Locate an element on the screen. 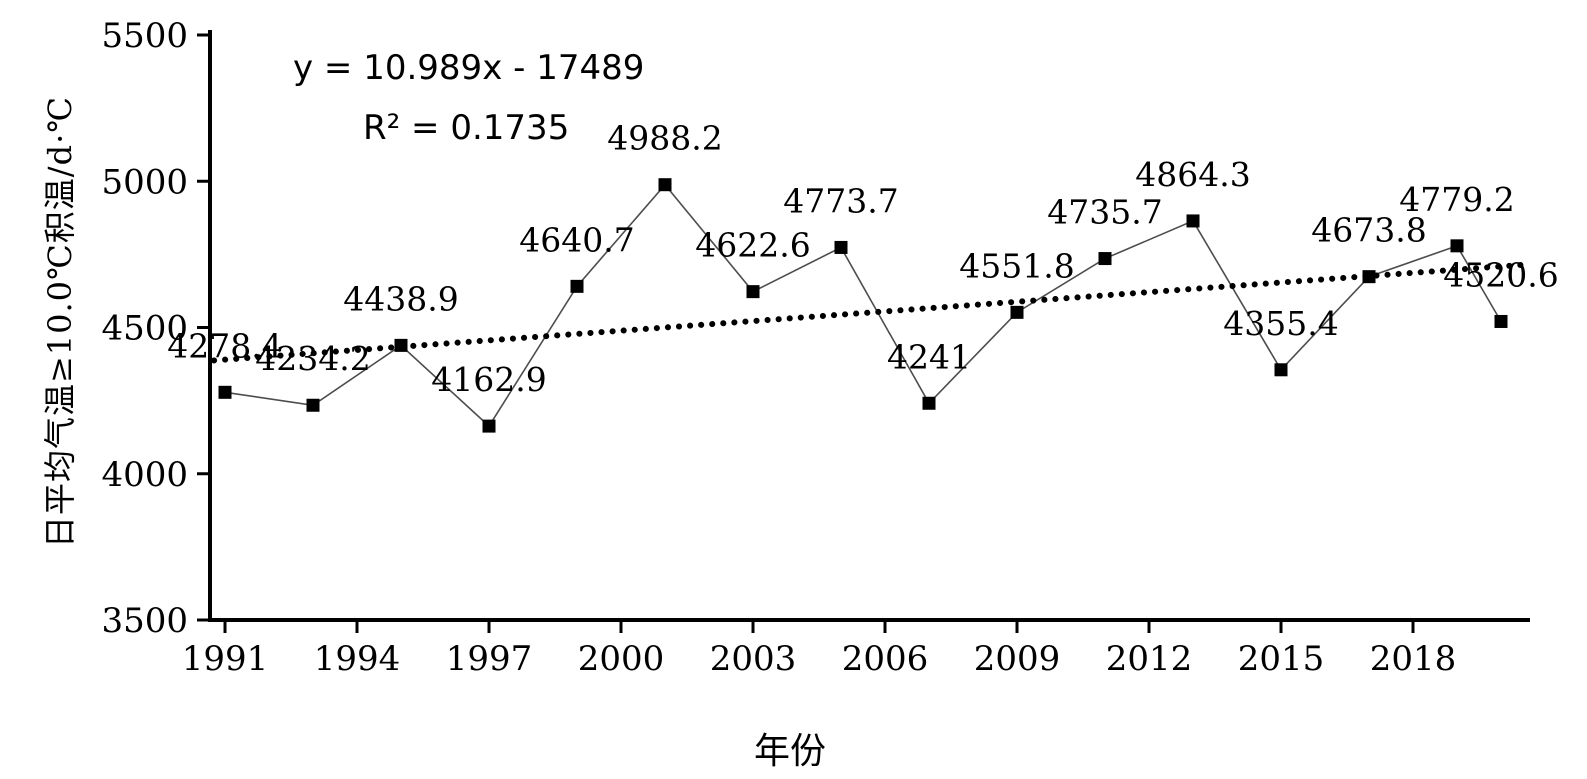  x-tick-label: 2006 is located at coordinates (885, 659).